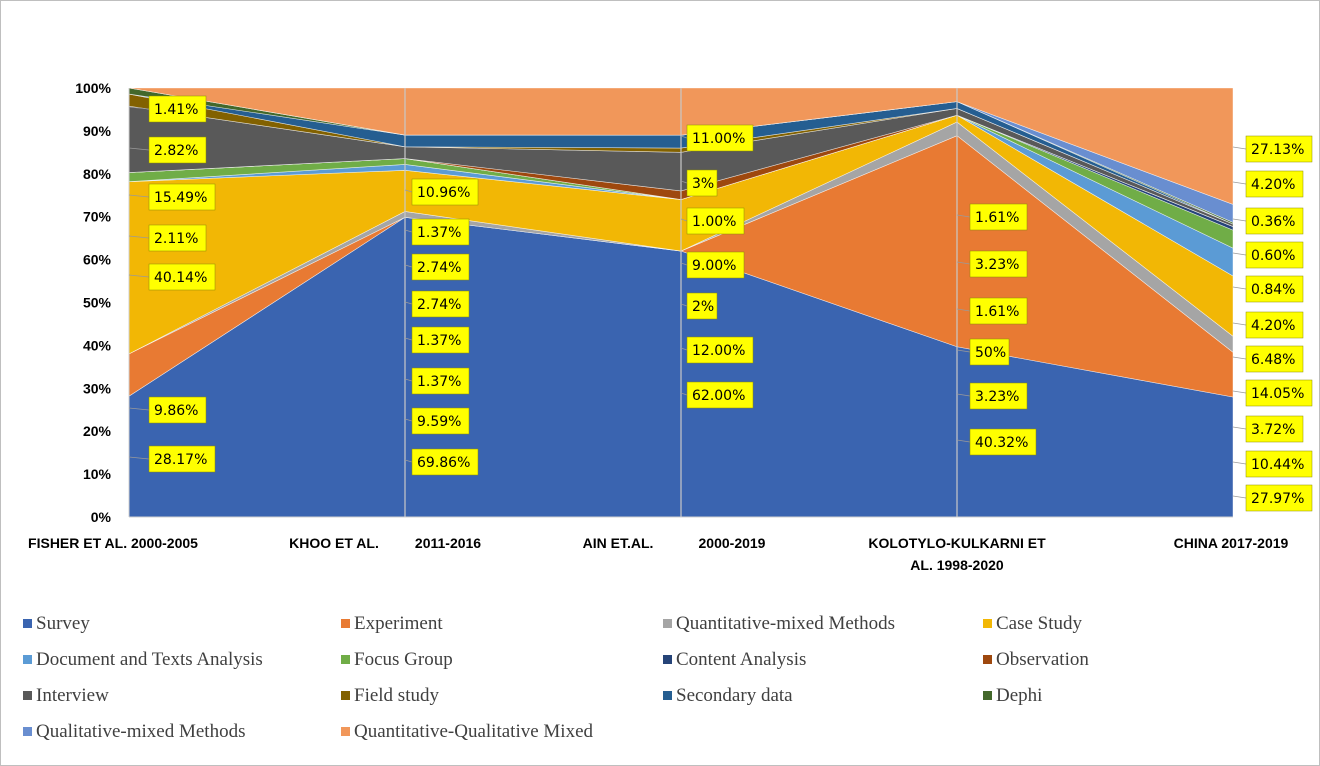 The height and width of the screenshot is (766, 1320). Describe the element at coordinates (618, 543) in the screenshot. I see `x-category-label: AIN ET.AL.` at that location.